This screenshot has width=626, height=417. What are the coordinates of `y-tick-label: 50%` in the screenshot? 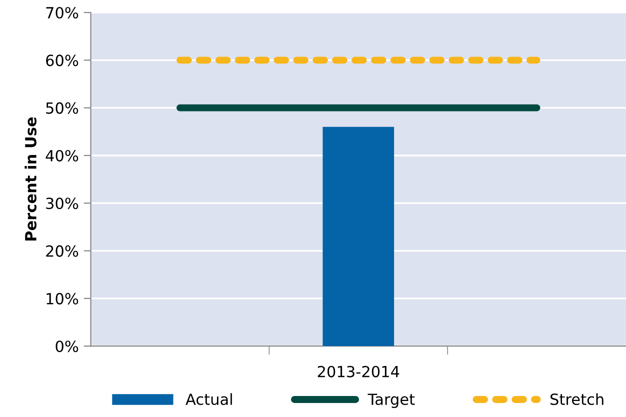 It's located at (62, 108).